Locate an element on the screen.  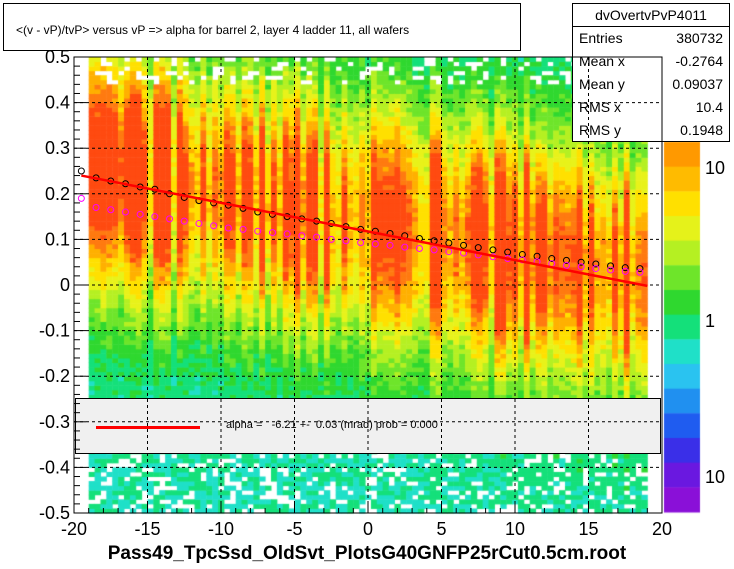
y-tick-label: 0.1 is located at coordinates (57, 239).